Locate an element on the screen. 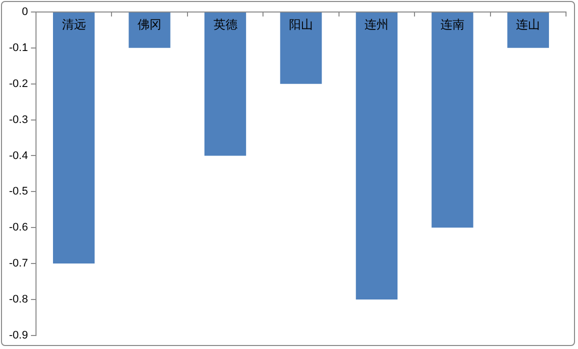  y-tick-label: -0.8 is located at coordinates (18, 300).